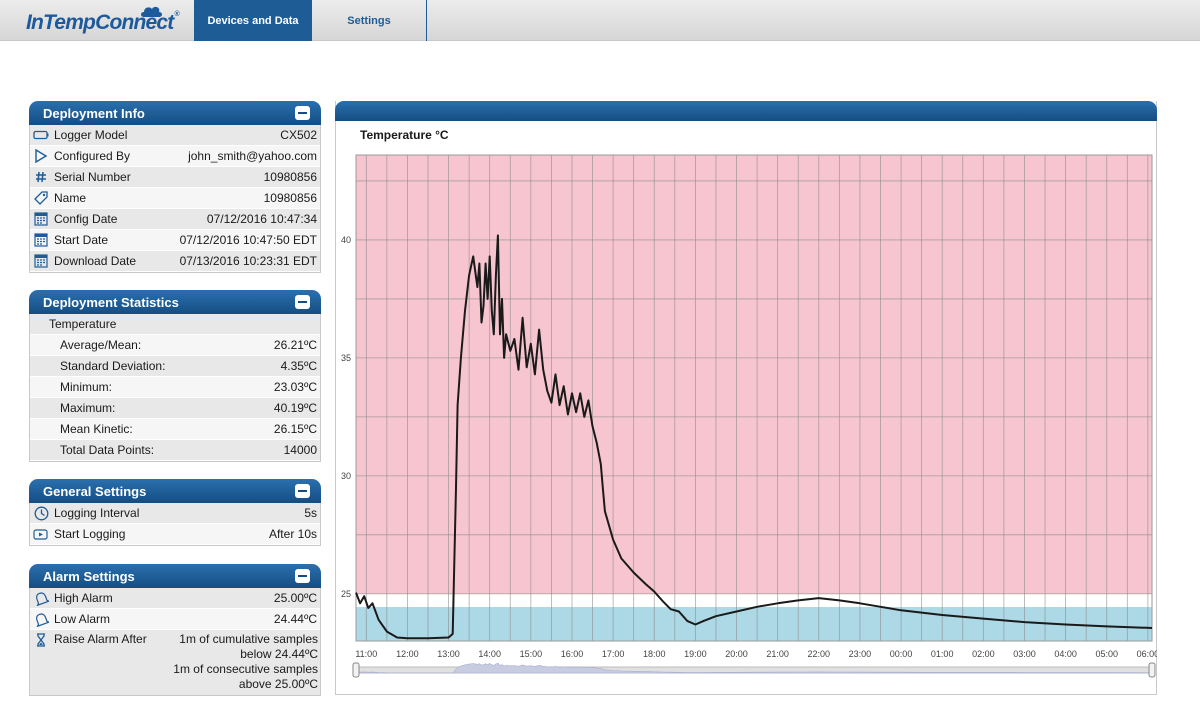 The image size is (1200, 712). I want to click on hash-icon, so click(41, 177).